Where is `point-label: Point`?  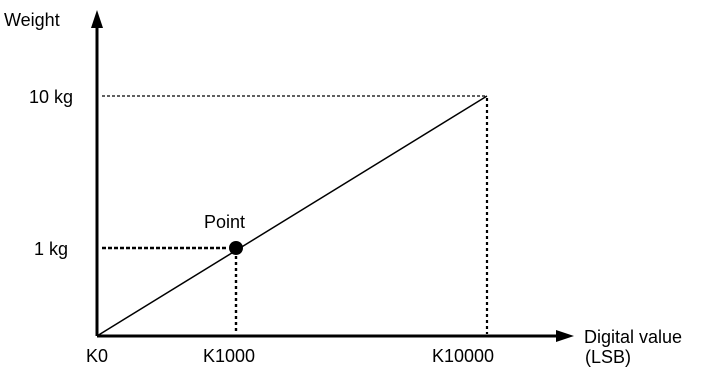
point-label: Point is located at coordinates (224, 222).